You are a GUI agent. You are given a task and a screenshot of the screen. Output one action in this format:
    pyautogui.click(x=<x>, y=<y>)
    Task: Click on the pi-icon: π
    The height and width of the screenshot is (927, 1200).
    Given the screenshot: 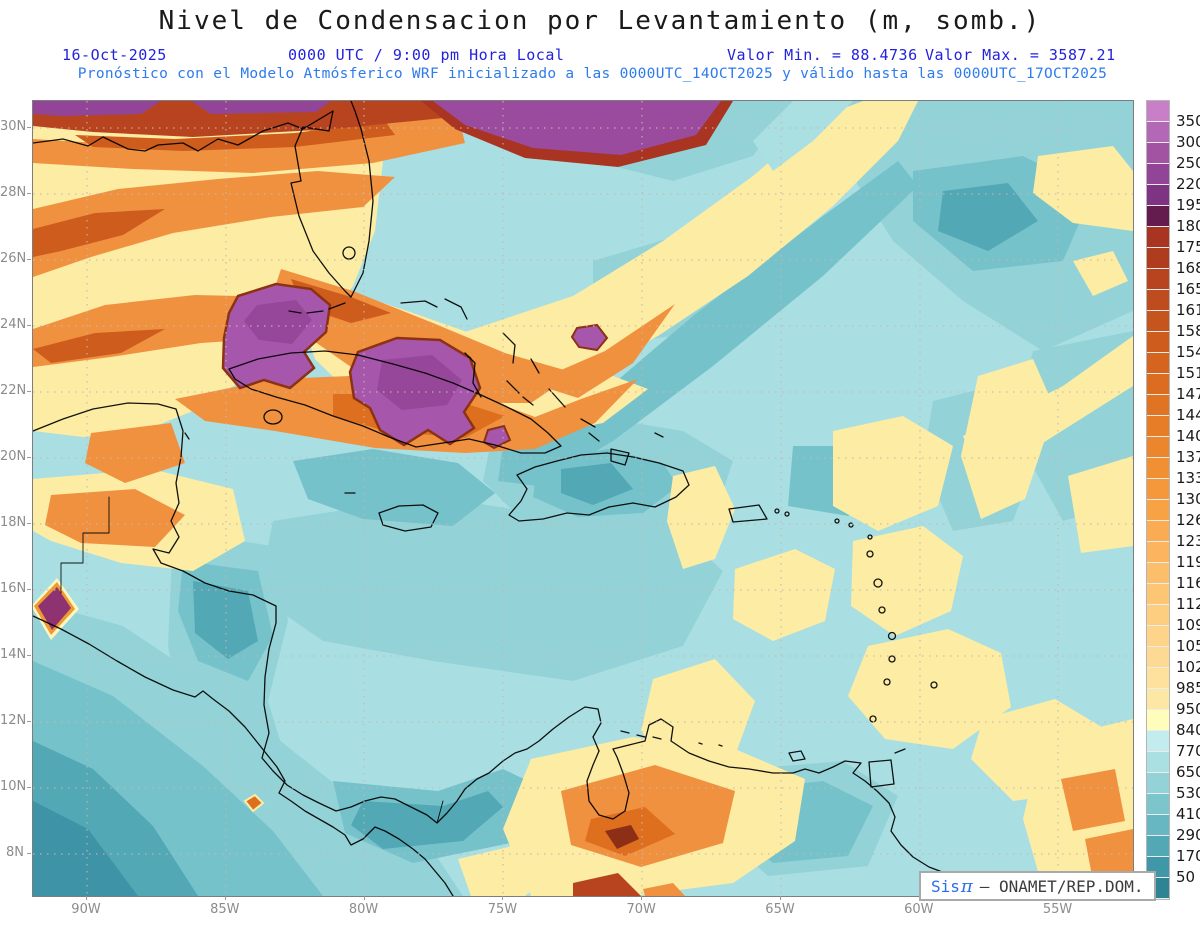 What is the action you would take?
    pyautogui.click(x=966, y=886)
    